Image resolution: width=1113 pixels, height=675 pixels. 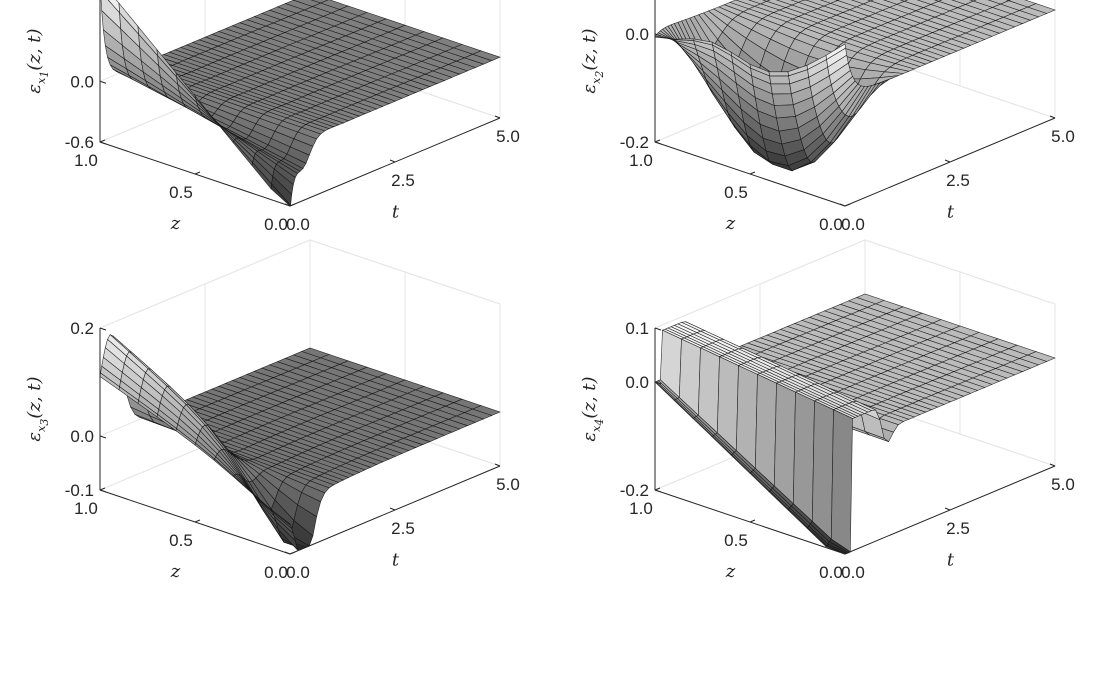 What do you see at coordinates (637, 328) in the screenshot?
I see `z-tick-label: 0.1` at bounding box center [637, 328].